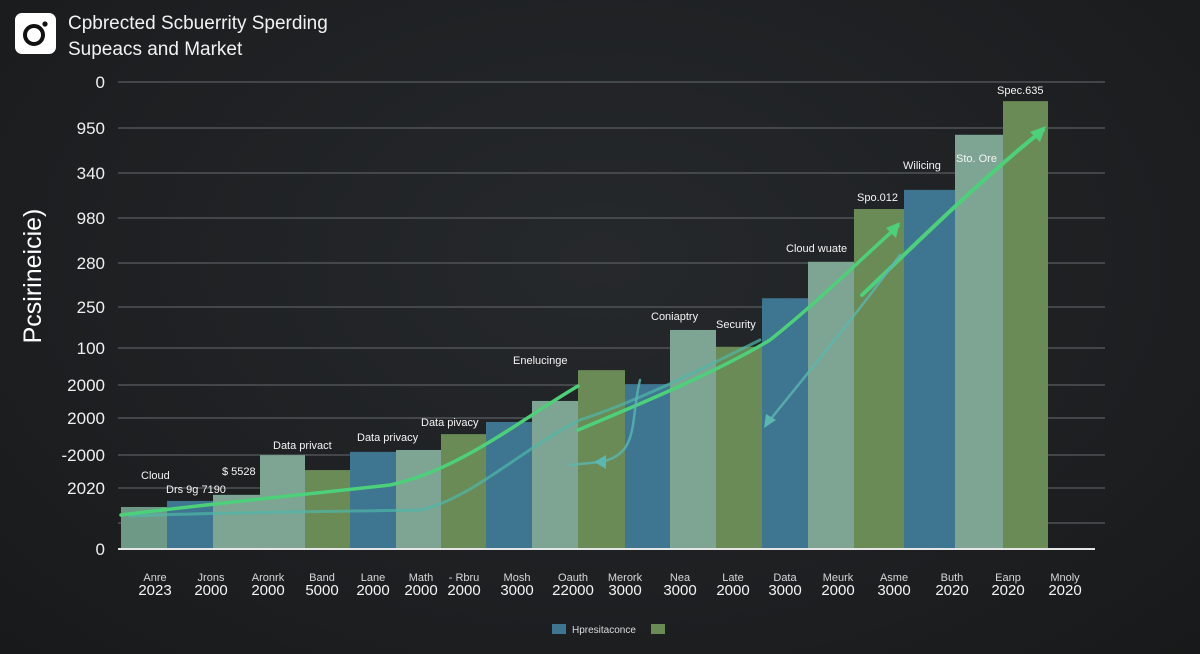 This screenshot has width=1200, height=654. What do you see at coordinates (388, 438) in the screenshot?
I see `annotation-label: Data privacy` at bounding box center [388, 438].